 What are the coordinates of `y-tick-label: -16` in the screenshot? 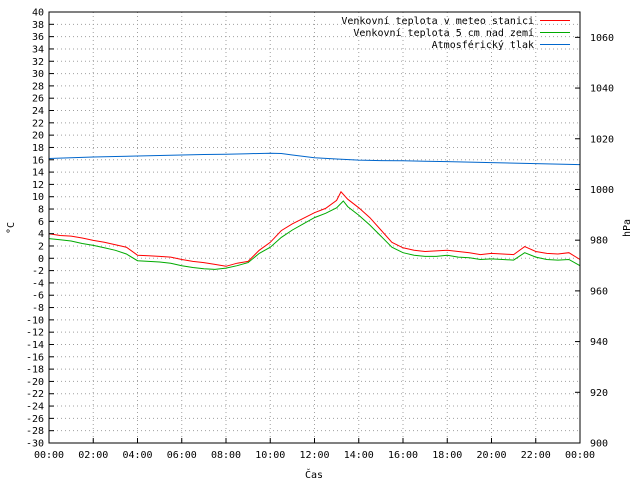 It's located at (35, 357).